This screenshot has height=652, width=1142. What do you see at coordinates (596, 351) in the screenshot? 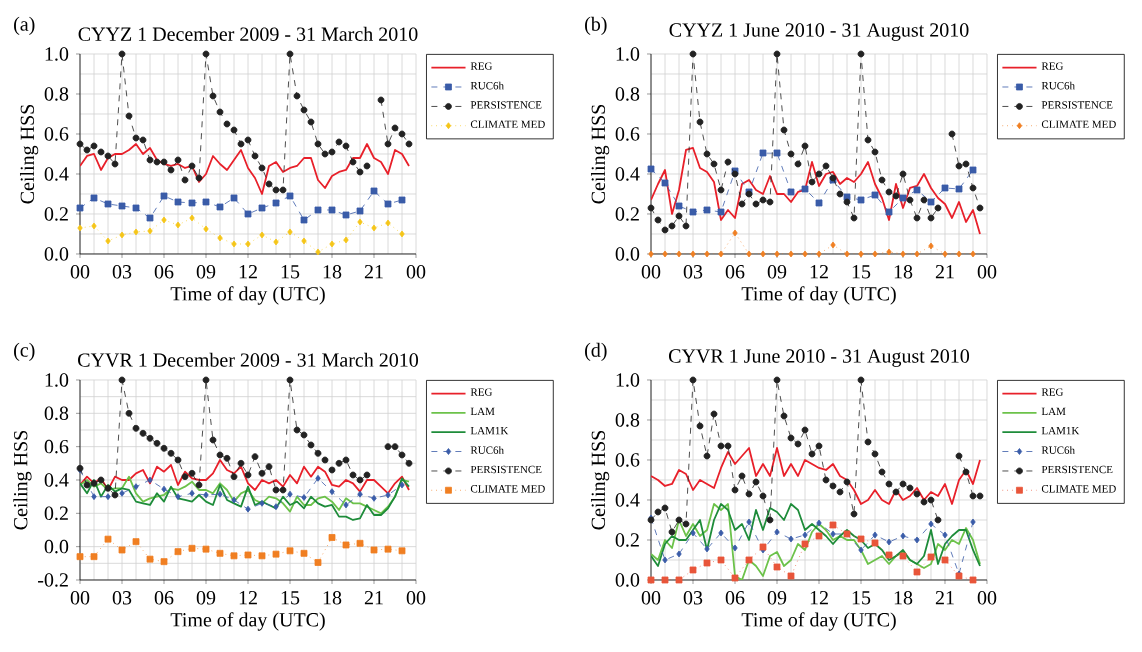
I see `text: (d)` at bounding box center [596, 351].